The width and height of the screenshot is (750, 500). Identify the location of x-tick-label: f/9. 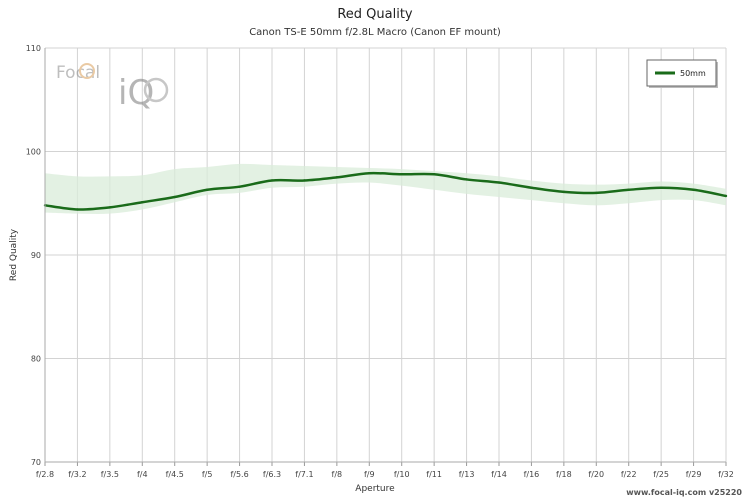
(369, 474).